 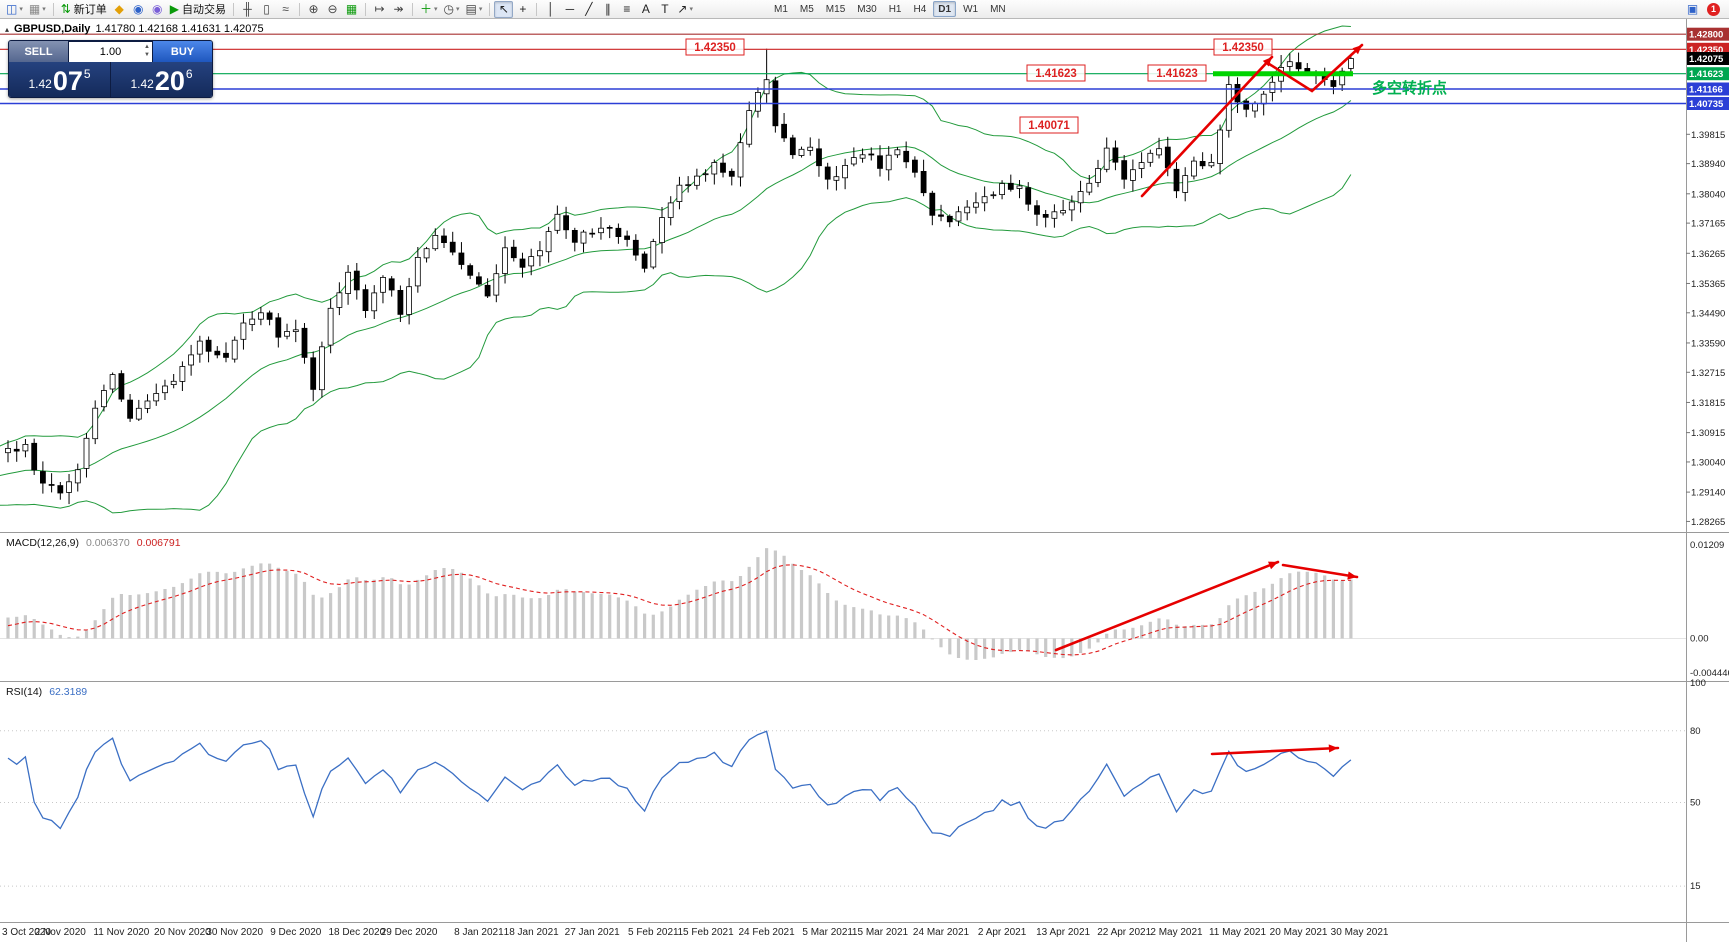 What do you see at coordinates (147, 51) in the screenshot?
I see `volume-spinner: ▲ ▼` at bounding box center [147, 51].